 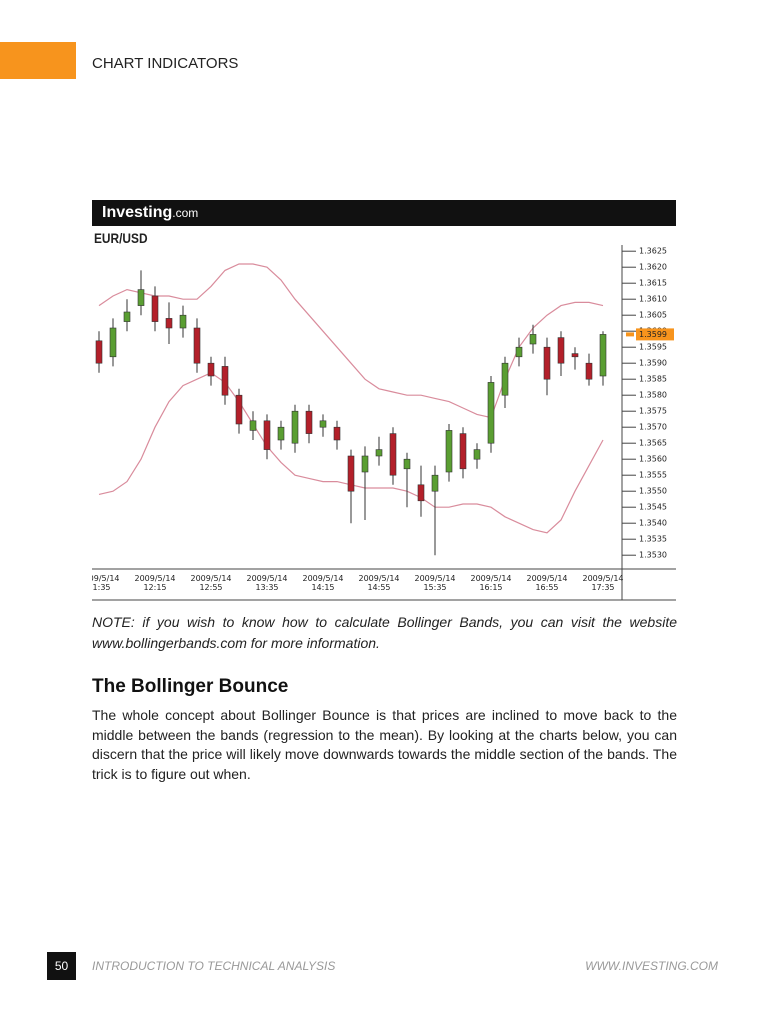 What do you see at coordinates (547, 583) in the screenshot?
I see `x-tick-label: 2009/5/14 16:55` at bounding box center [547, 583].